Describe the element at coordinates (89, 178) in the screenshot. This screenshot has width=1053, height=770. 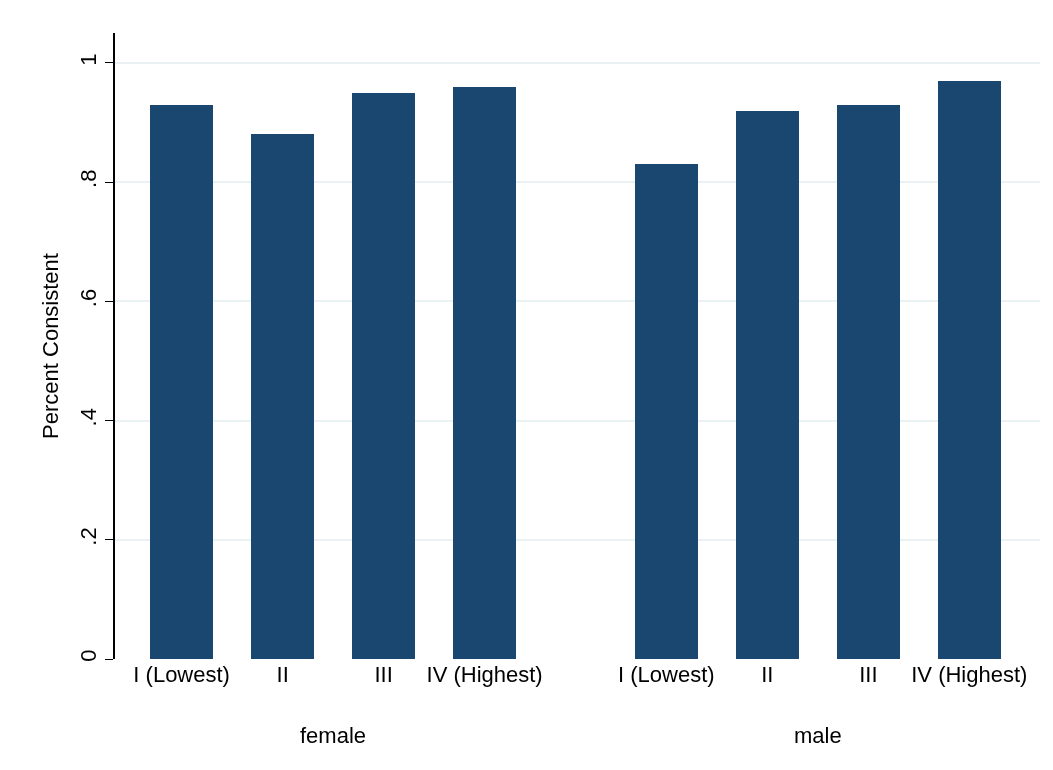
I see `y-tick-label: .8` at that location.